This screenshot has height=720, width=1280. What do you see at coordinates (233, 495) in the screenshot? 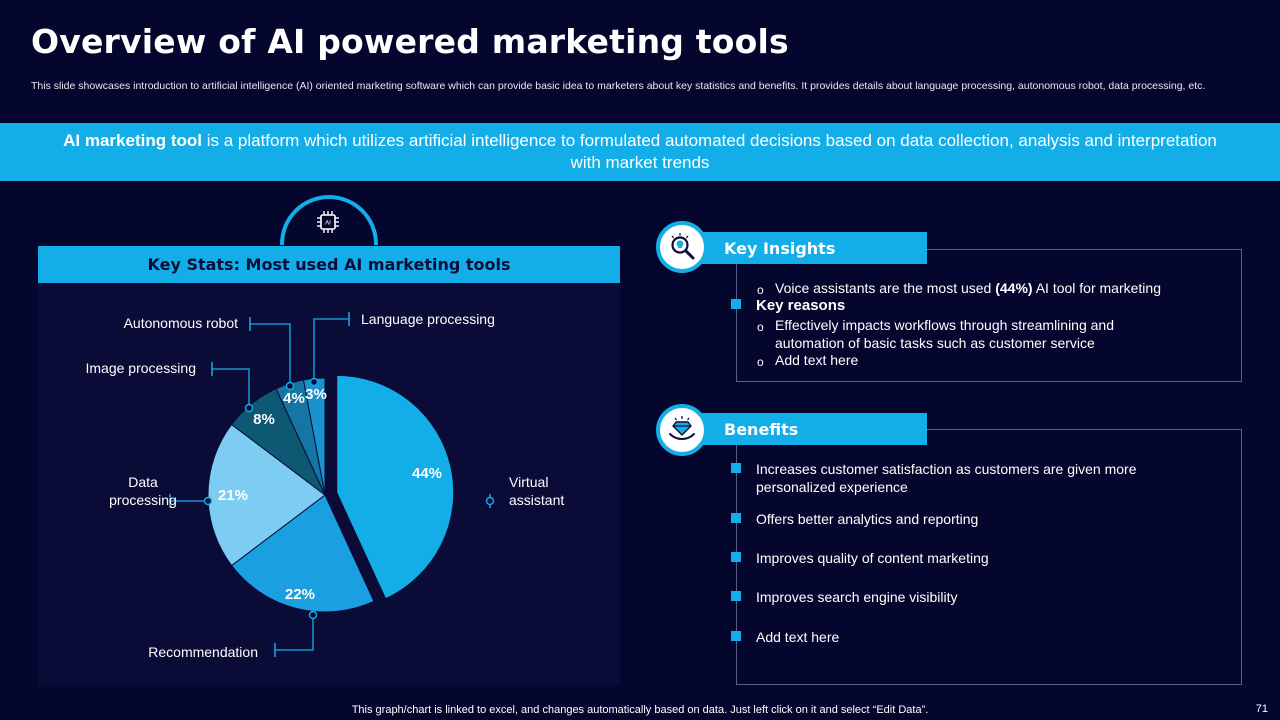
I see `data-label-data-processing: 21%` at bounding box center [233, 495].